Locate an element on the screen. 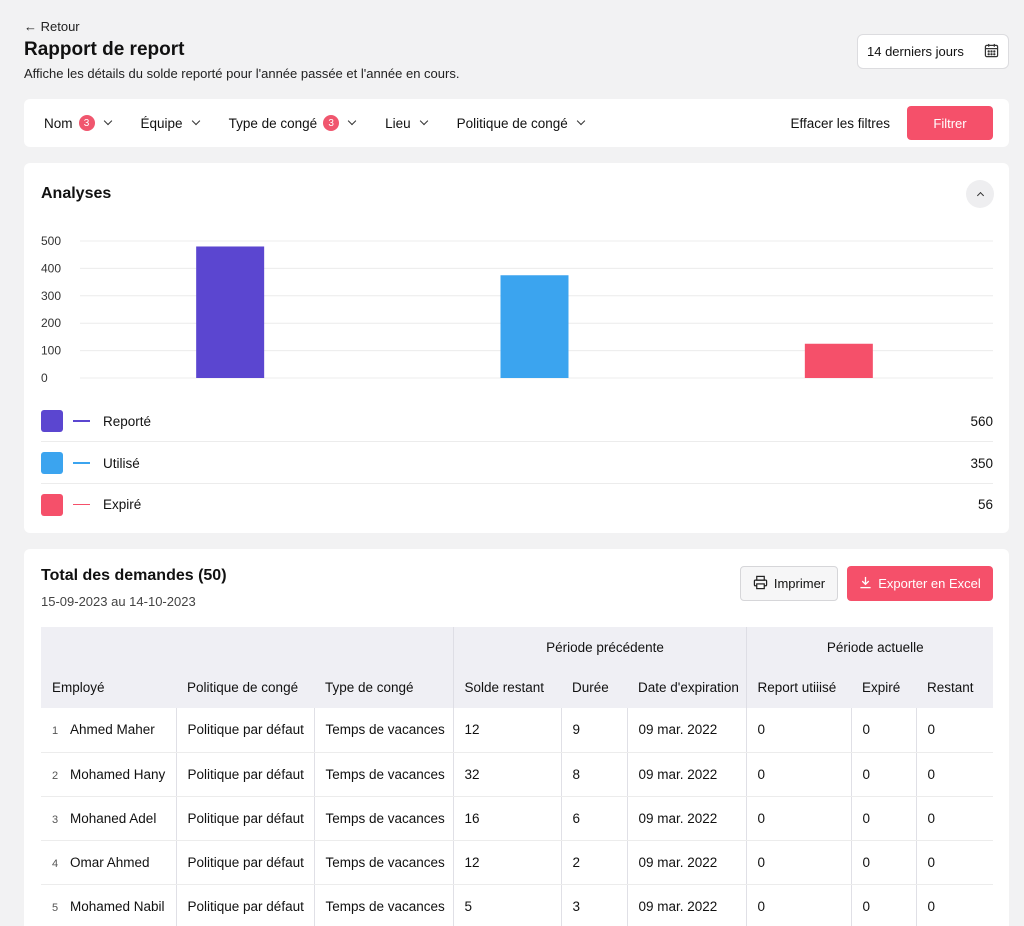 This screenshot has width=1024, height=926. filter-leave-type: Type de congé 3 is located at coordinates (292, 123).